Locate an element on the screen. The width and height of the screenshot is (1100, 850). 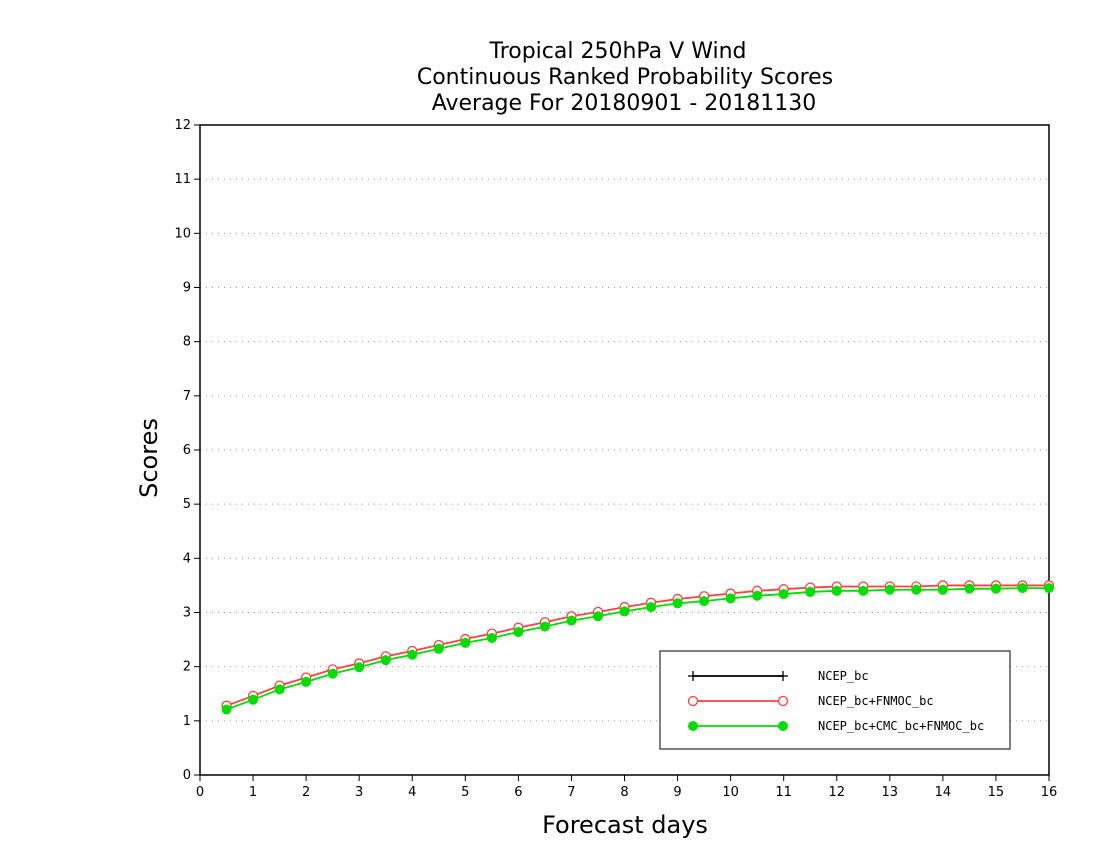
x-tick-label-13: 13 is located at coordinates (890, 792).